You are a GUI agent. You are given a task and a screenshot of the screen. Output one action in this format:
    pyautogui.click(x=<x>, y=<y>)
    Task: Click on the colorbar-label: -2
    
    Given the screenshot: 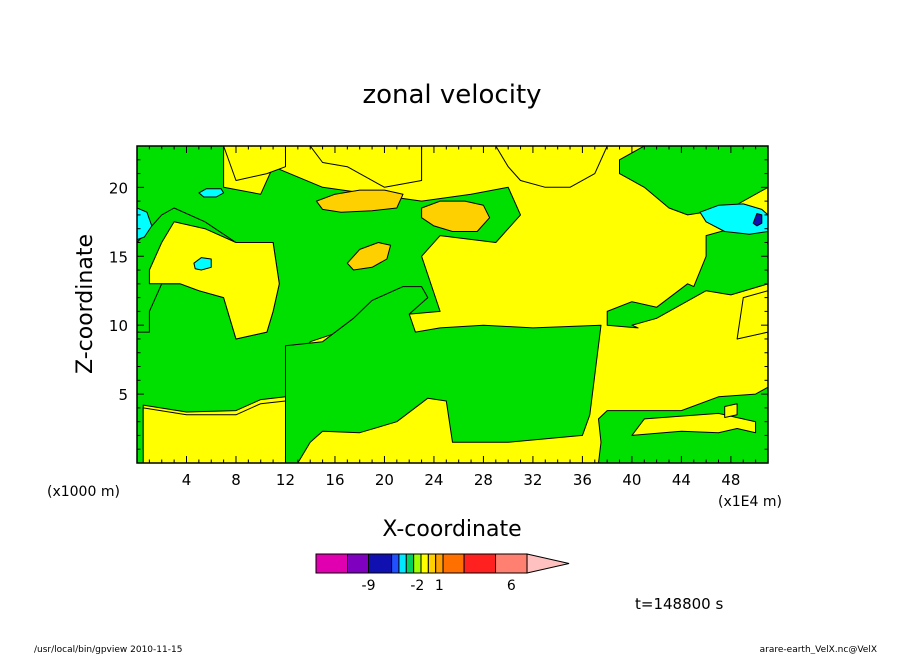 What is the action you would take?
    pyautogui.click(x=417, y=586)
    